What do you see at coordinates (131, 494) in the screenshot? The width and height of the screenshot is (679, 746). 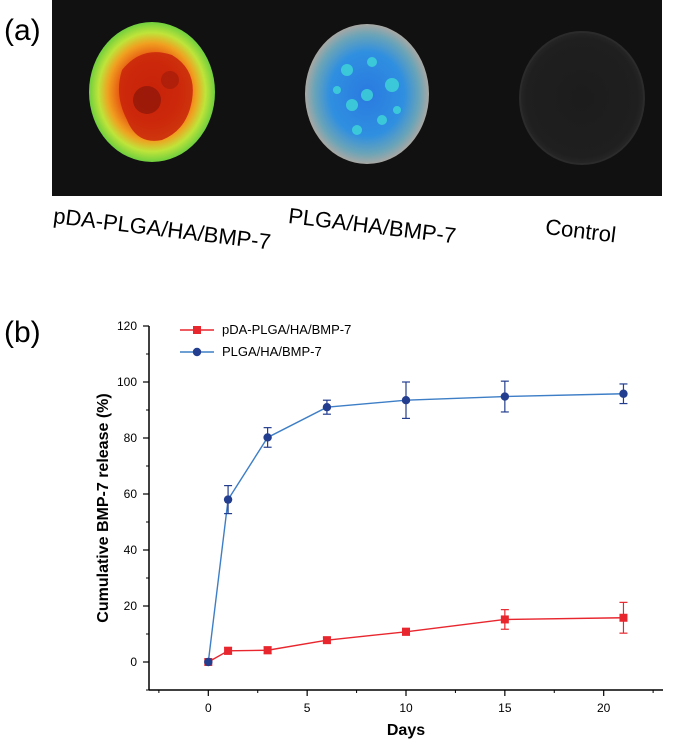 I see `y-tick-label: 60` at bounding box center [131, 494].